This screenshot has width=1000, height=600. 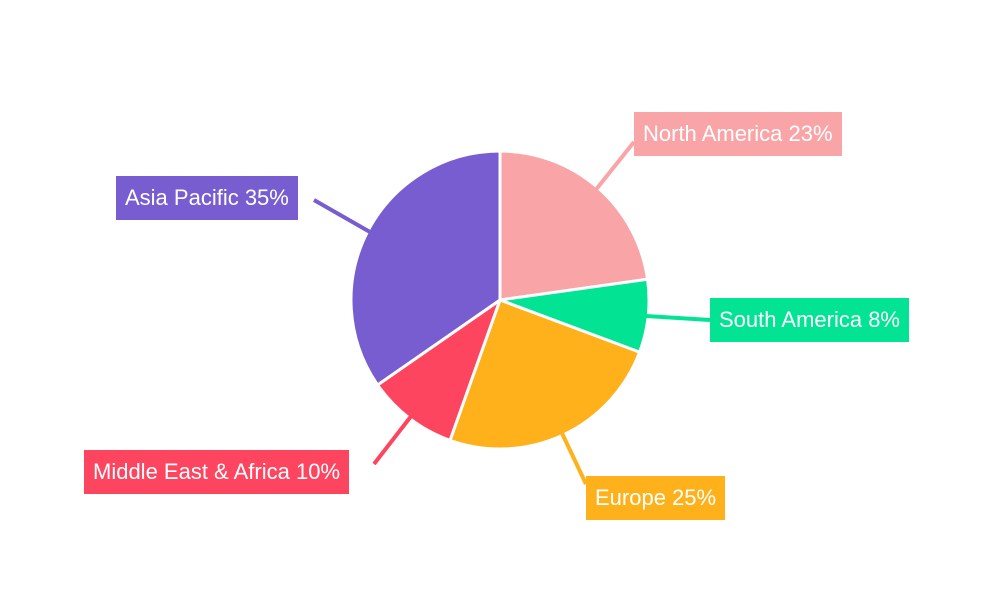 I want to click on slice-label: Europe 25%, so click(x=656, y=498).